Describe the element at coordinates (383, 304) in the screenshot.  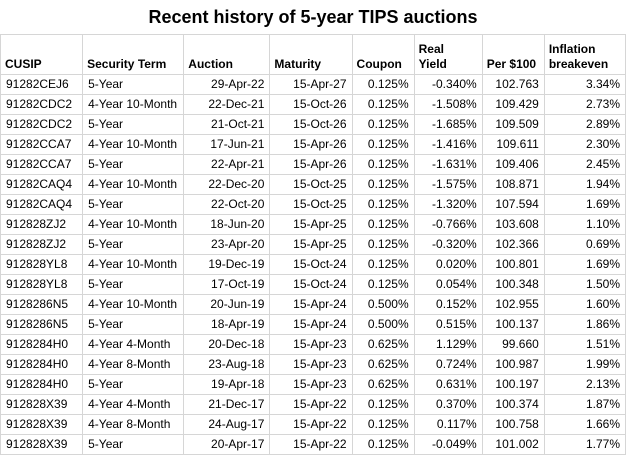
I see `cell-coupon: 0.500%` at that location.